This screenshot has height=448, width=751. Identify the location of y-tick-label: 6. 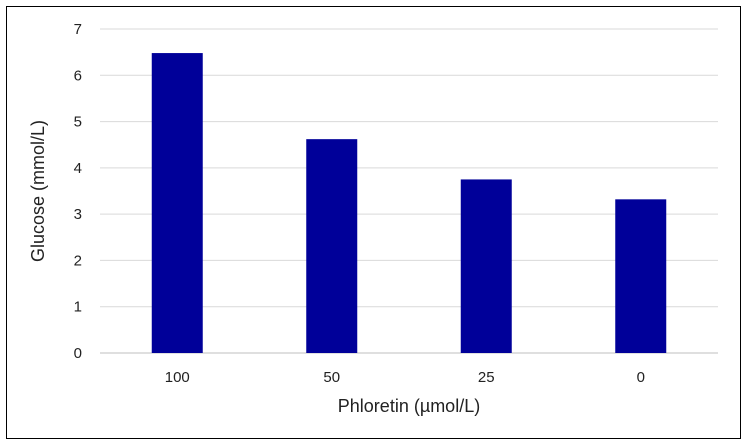
(78, 75).